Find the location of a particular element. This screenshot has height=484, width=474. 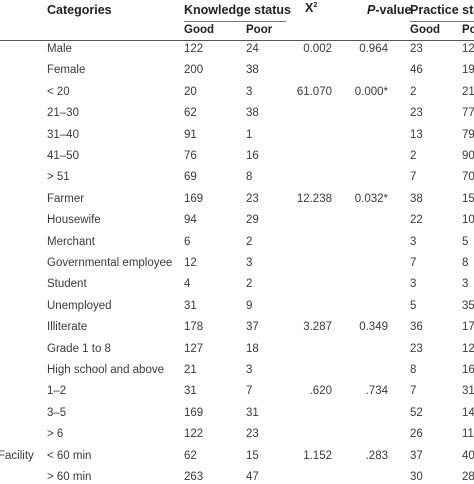

cell-knowledge-good: 21 is located at coordinates (190, 370).